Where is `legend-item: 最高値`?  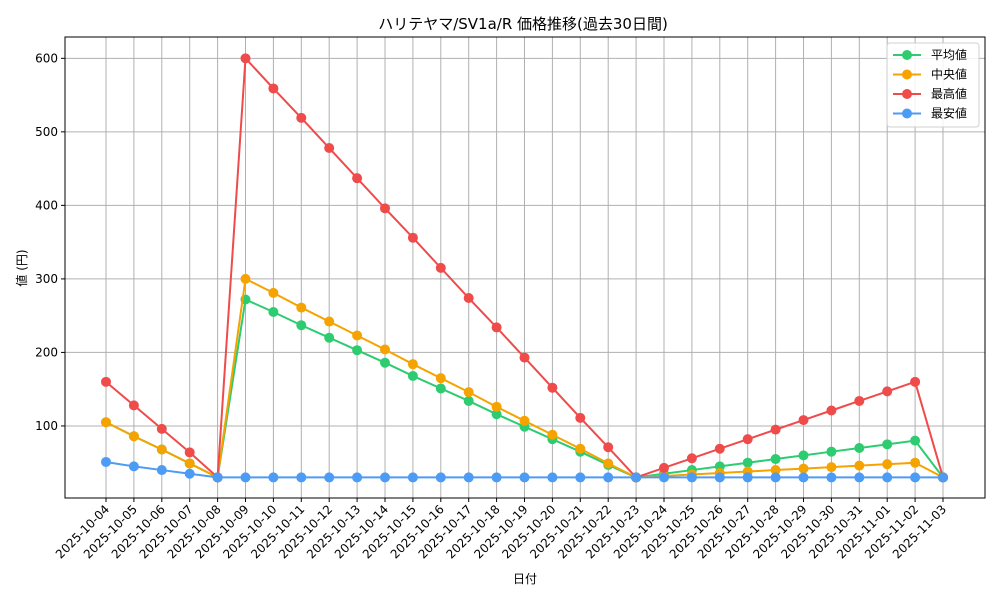
legend-item: 最高値 is located at coordinates (930, 93).